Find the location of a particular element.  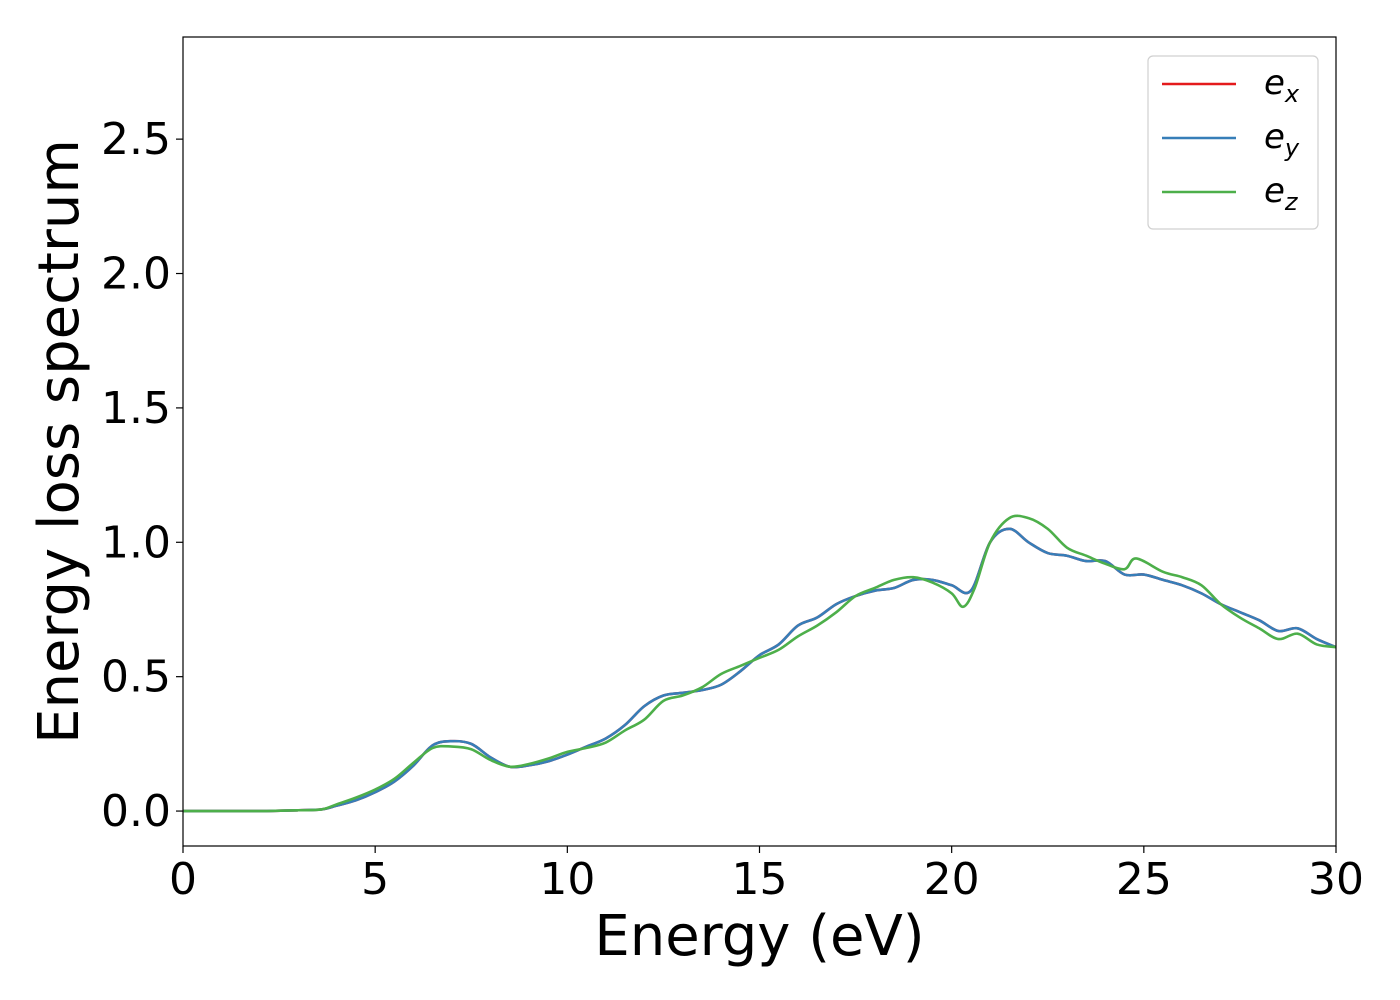

legend: ex ey ez is located at coordinates (1233, 142).